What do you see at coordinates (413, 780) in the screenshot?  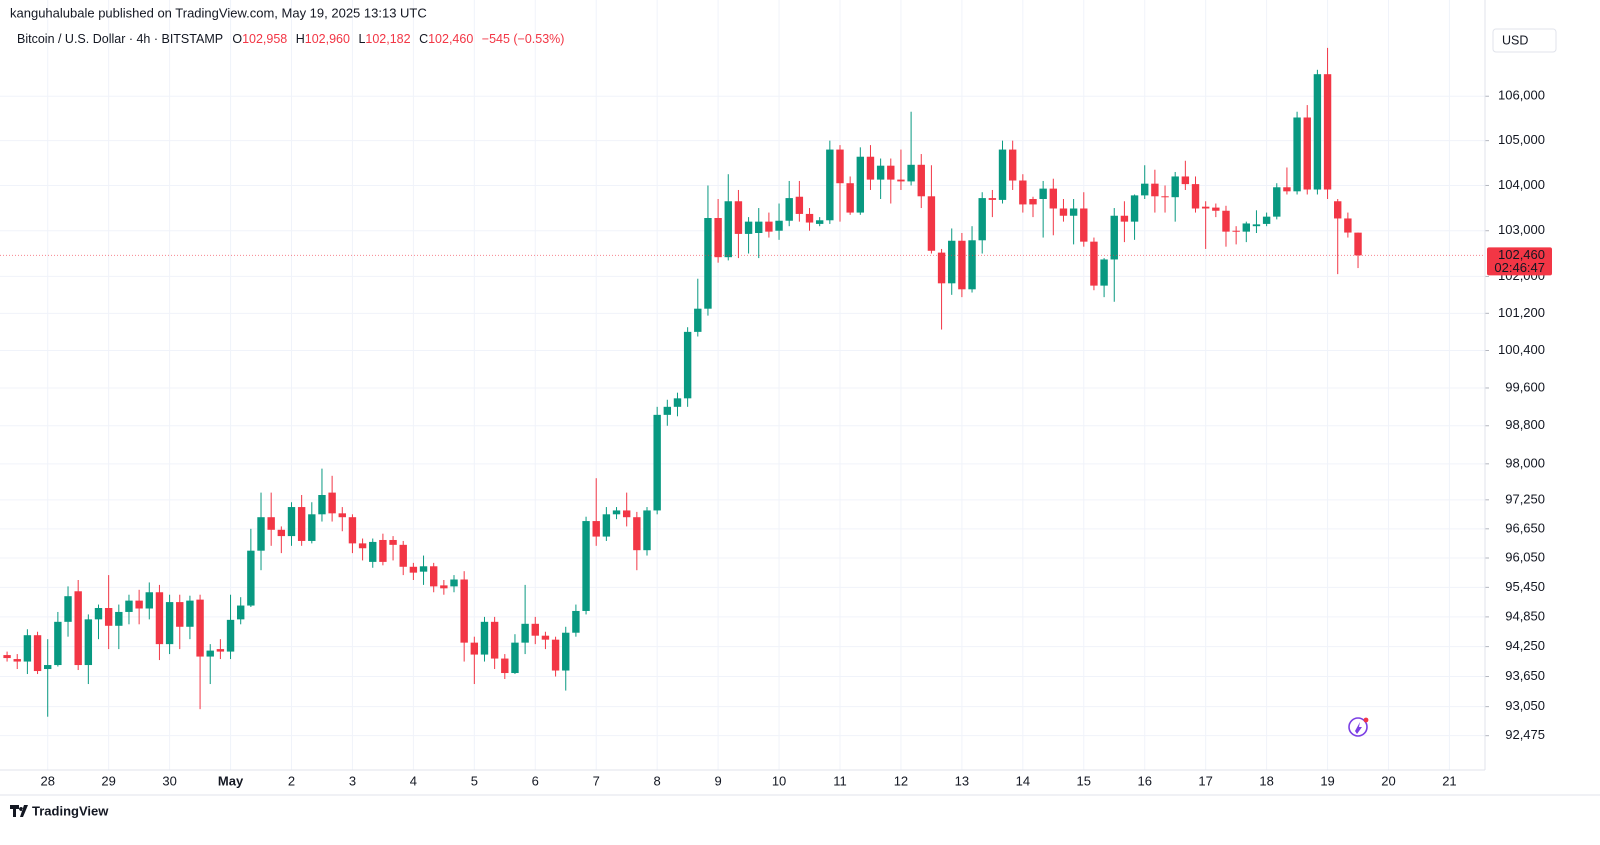 I see `x-tick-label: 4` at bounding box center [413, 780].